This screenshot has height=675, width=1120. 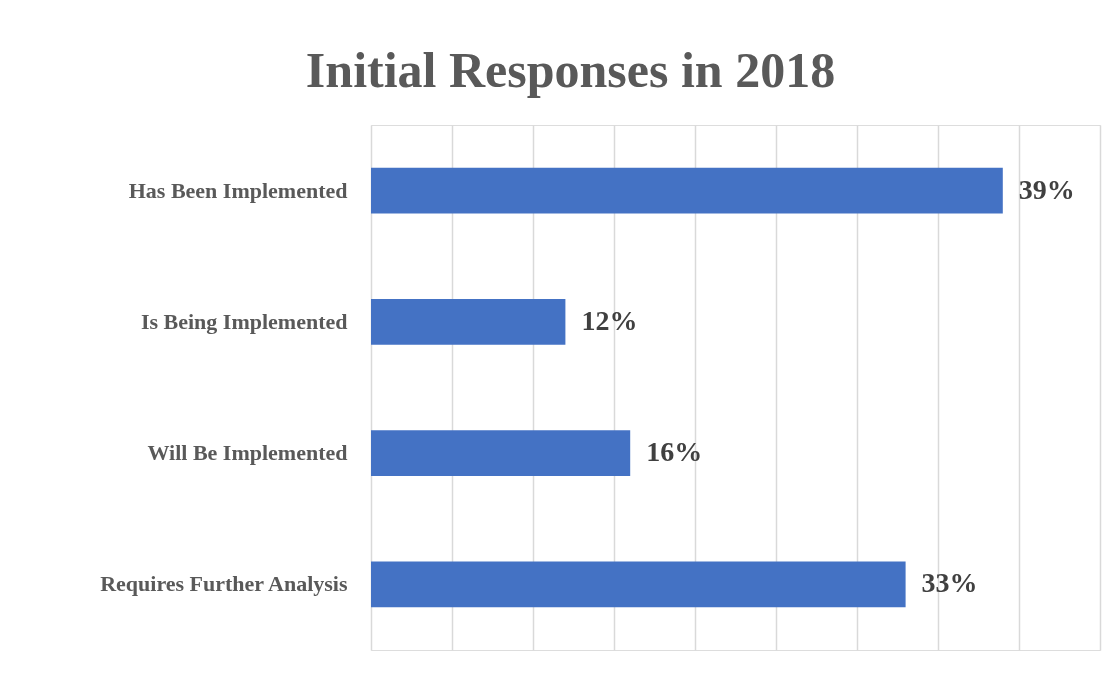 What do you see at coordinates (247, 453) in the screenshot?
I see `y-tick-label: Will Be Implemented` at bounding box center [247, 453].